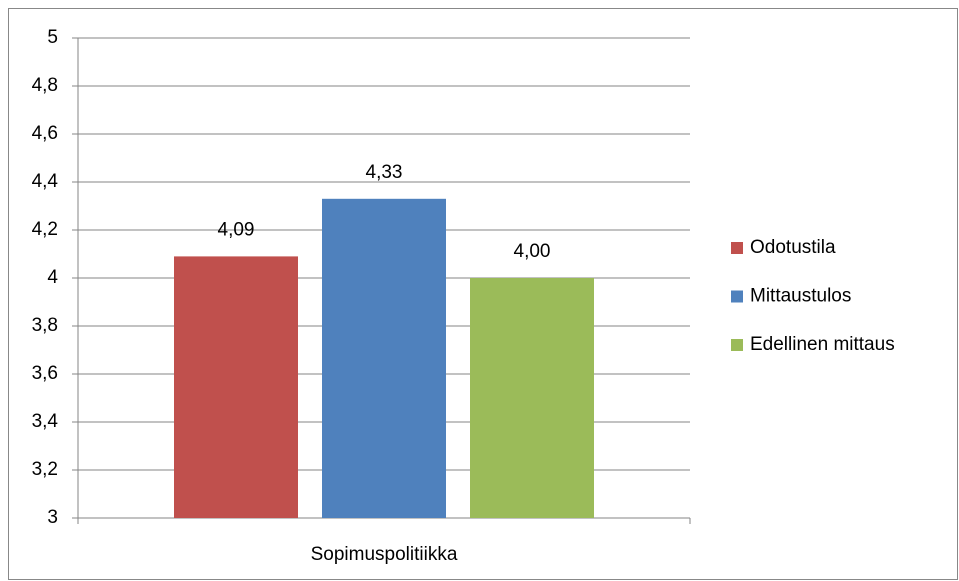 The height and width of the screenshot is (581, 959). I want to click on data-label: 4,00, so click(532, 251).